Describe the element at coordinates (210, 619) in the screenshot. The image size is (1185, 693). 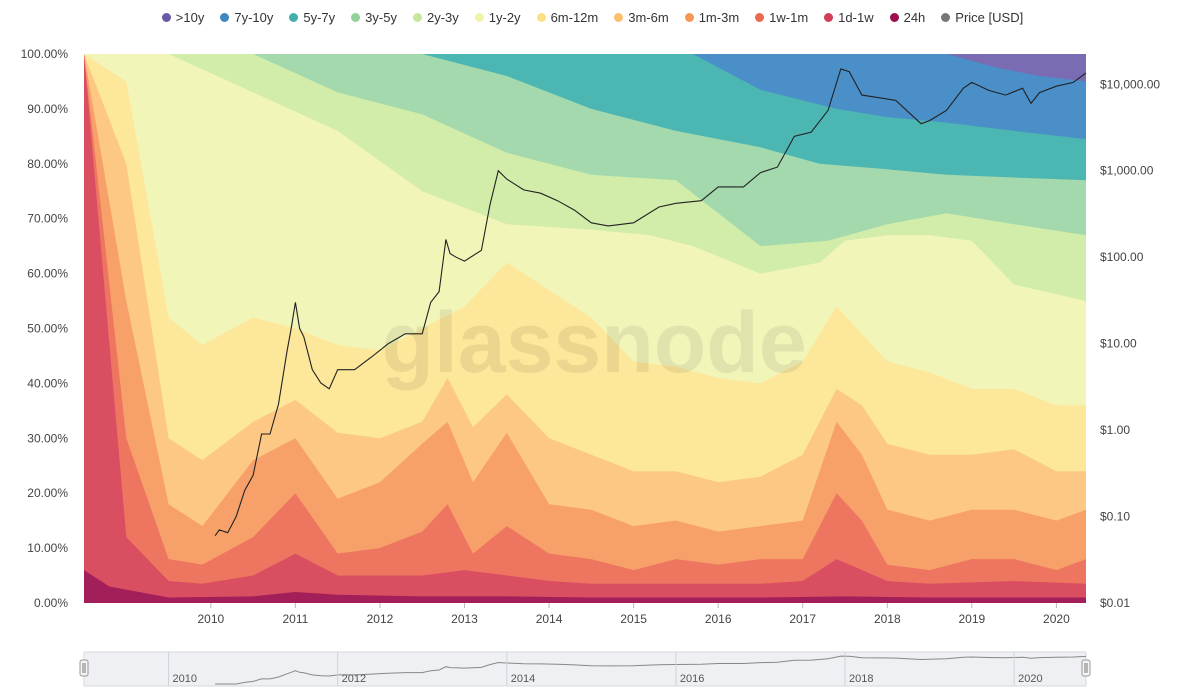
I see `x-tick: 2010` at that location.